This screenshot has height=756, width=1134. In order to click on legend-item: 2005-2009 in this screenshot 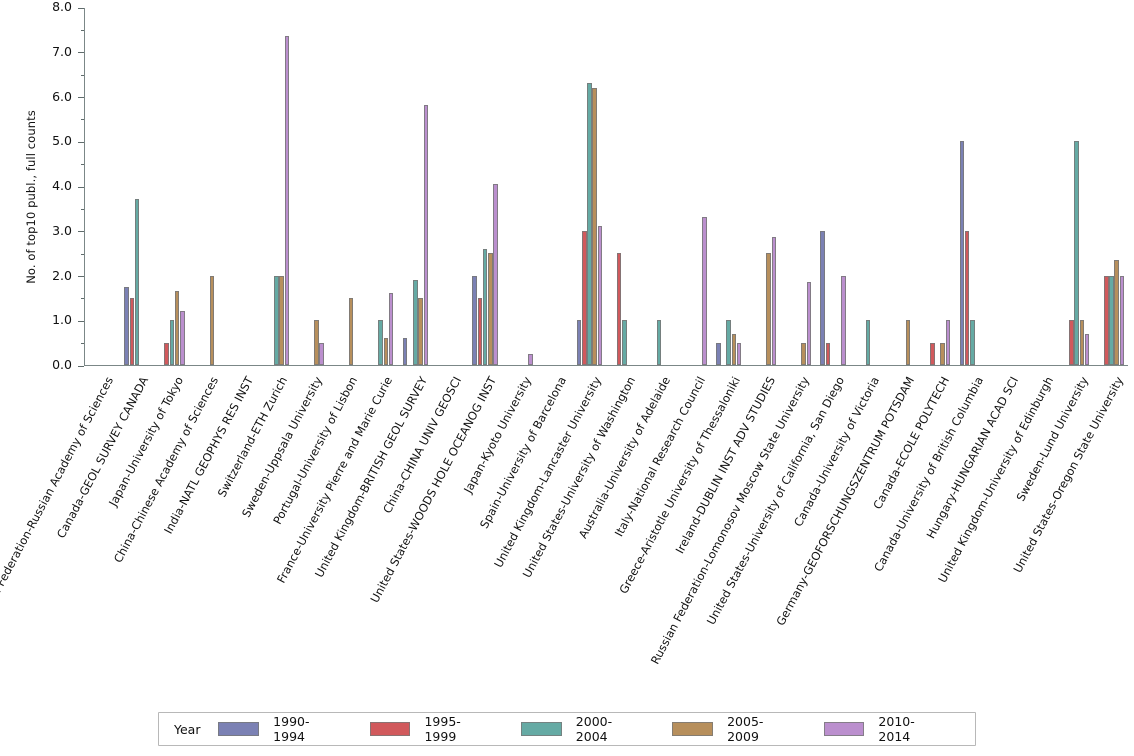, I will do `click(728, 729)`.